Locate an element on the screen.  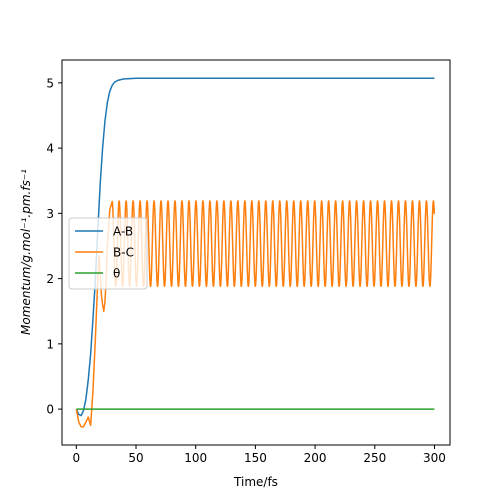
x-axis-label: Time/fs is located at coordinates (255, 482).